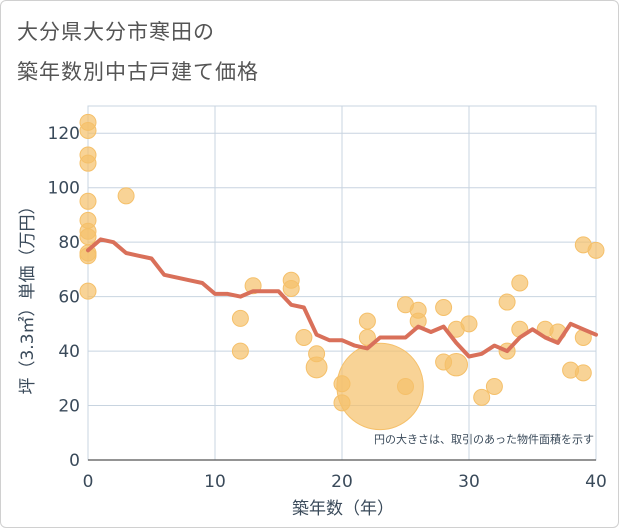  Describe the element at coordinates (69, 352) in the screenshot. I see `y-tick-label: 40` at that location.